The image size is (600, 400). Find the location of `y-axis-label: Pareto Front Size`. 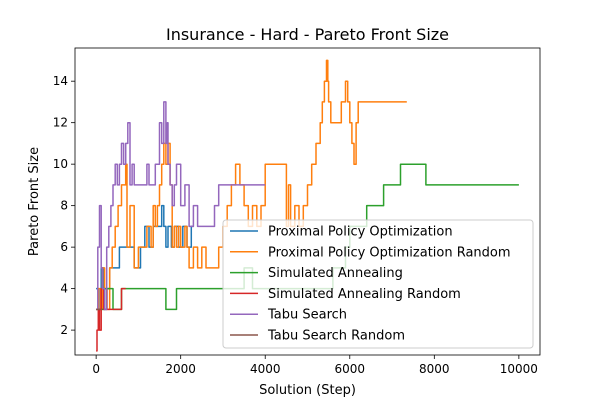

y-axis-label: Pareto Front Size is located at coordinates (34, 201).